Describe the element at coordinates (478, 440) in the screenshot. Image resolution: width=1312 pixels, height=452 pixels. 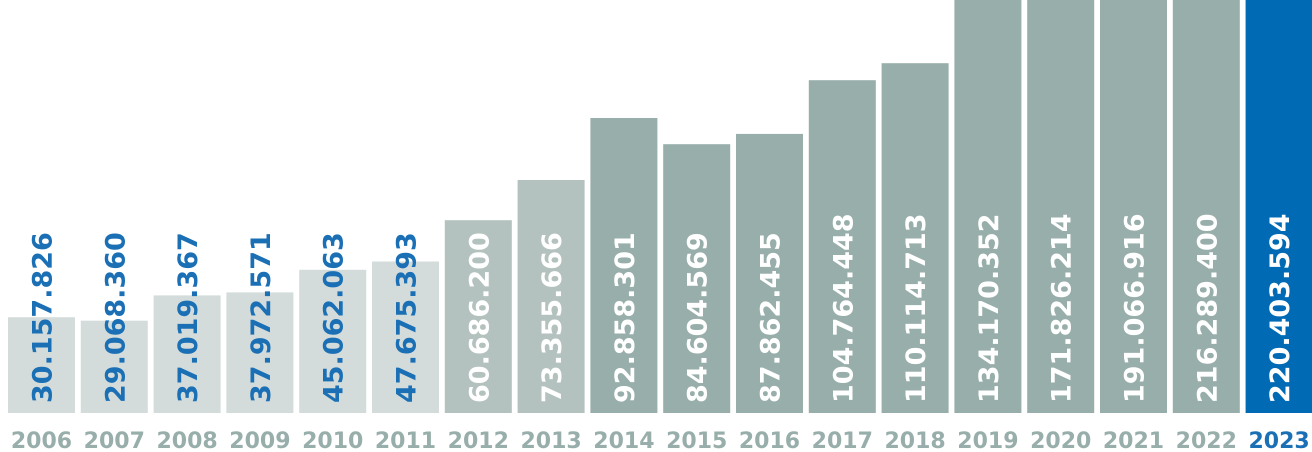
I see `year-label-2012: 2012` at that location.